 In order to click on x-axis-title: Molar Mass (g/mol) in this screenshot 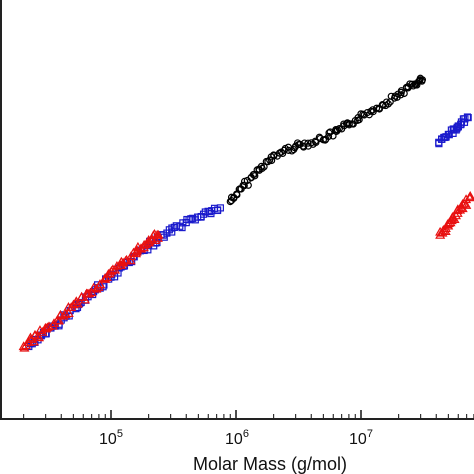, I will do `click(270, 464)`.